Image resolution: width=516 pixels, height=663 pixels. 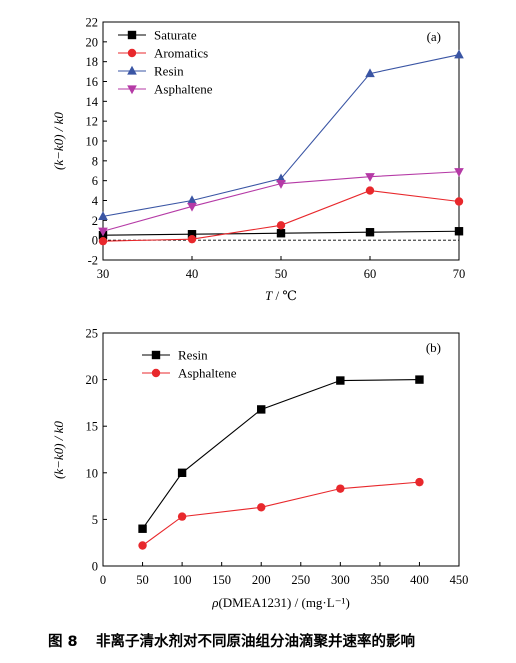 What do you see at coordinates (284, 295) in the screenshot?
I see `x-axis-label-unit: / ℃` at bounding box center [284, 295].